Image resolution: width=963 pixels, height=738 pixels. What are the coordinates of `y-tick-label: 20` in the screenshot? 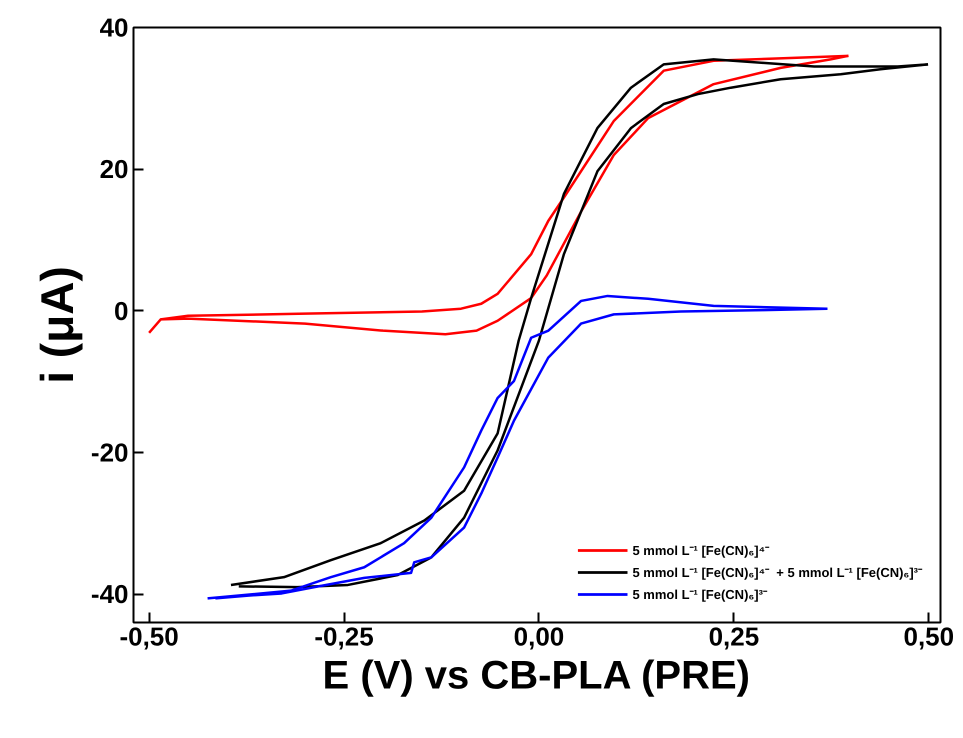 It's located at (114, 169).